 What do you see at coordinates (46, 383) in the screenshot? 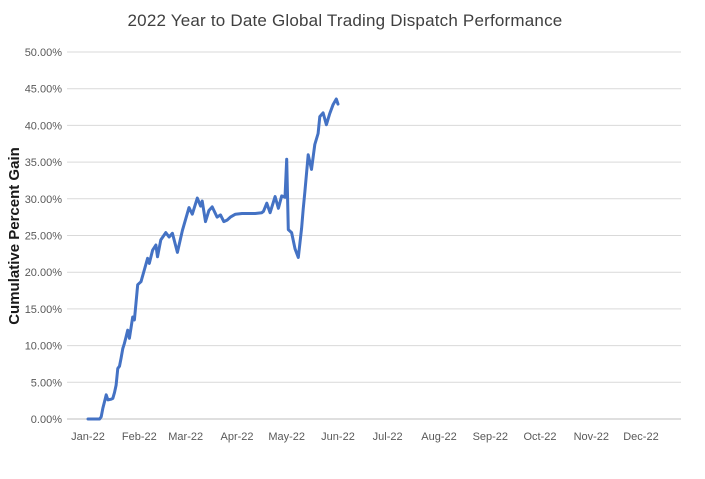
I see `y-tick-label: 5.00%` at bounding box center [46, 383].